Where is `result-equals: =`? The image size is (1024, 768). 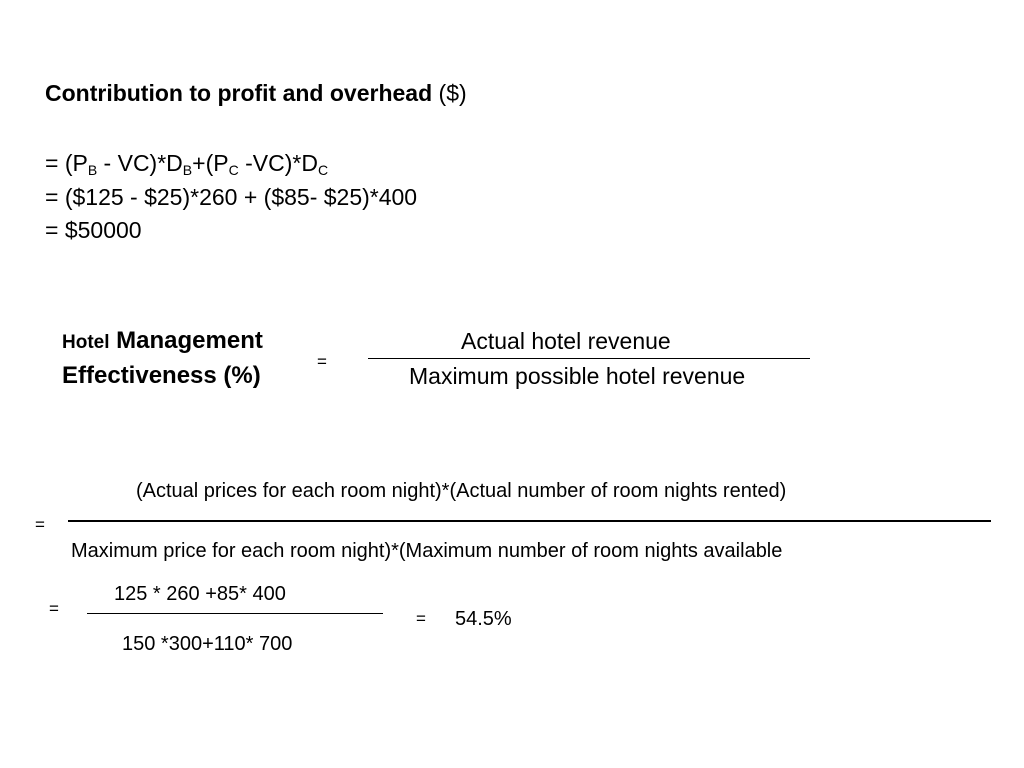
result-equals: = is located at coordinates (421, 618).